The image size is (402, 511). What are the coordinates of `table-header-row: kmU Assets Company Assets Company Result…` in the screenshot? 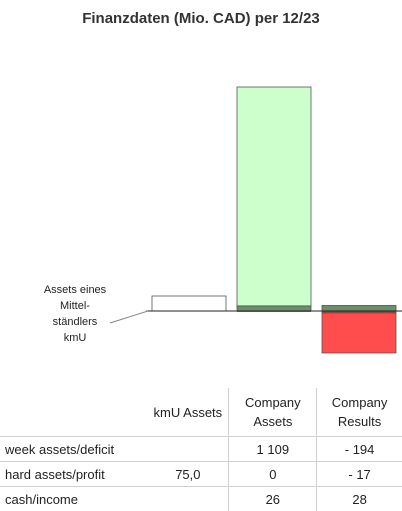 It's located at (201, 412).